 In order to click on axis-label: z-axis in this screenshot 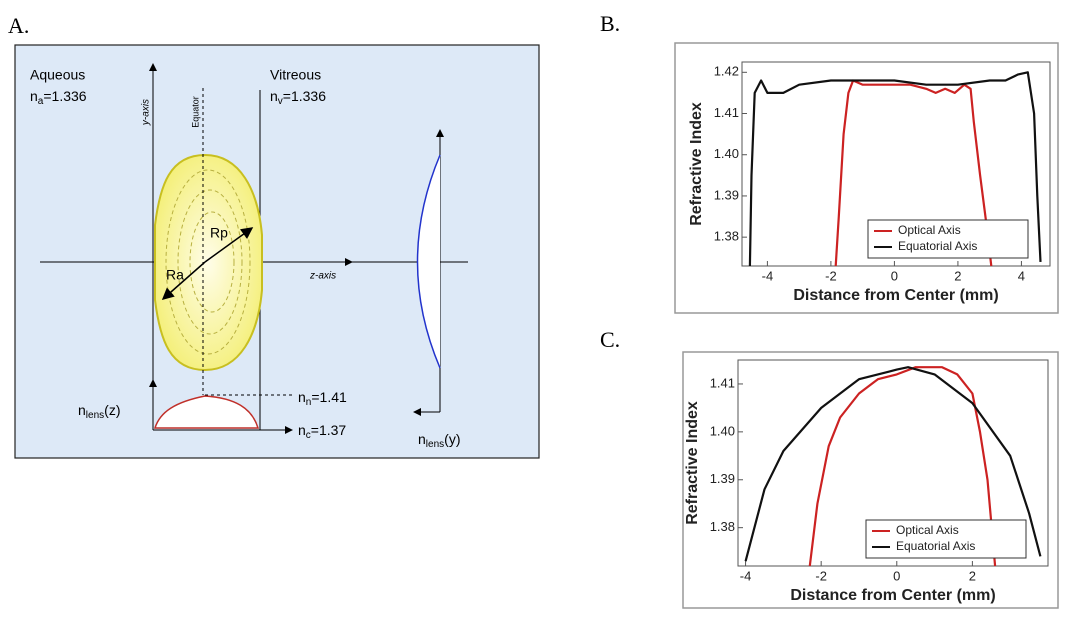, I will do `click(322, 276)`.